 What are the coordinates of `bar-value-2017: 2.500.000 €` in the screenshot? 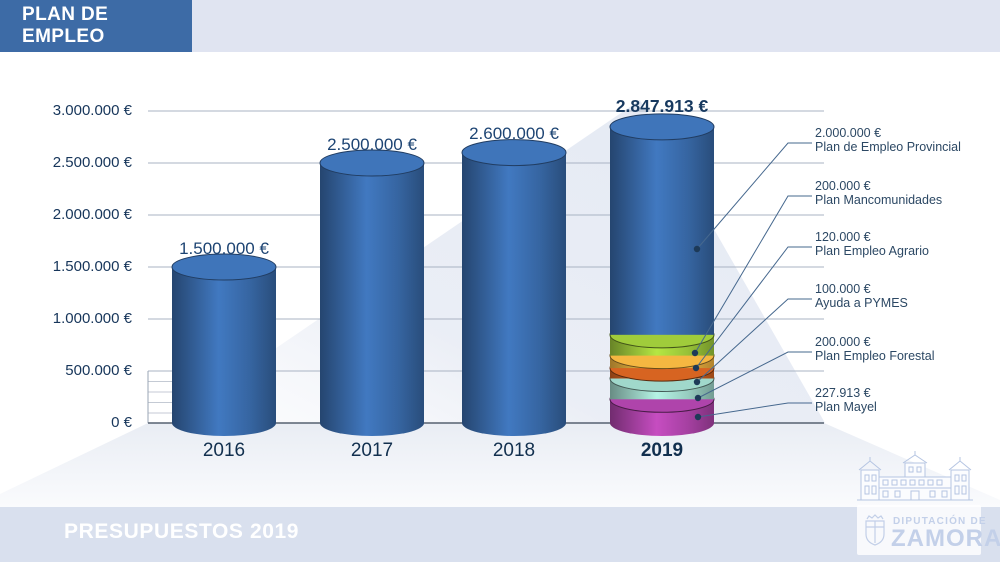 It's located at (372, 144).